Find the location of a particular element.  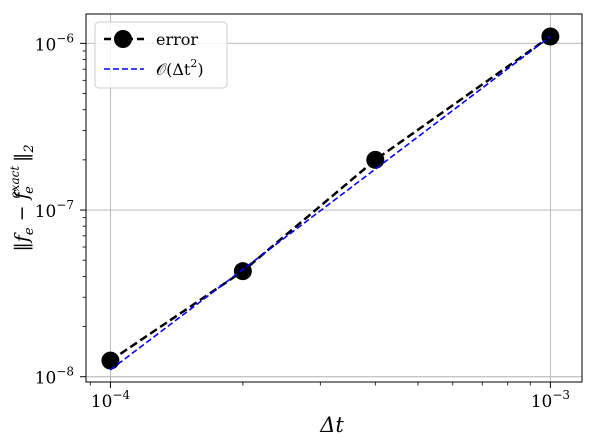

legend-order-label: 𝒪(Δt2) is located at coordinates (180, 68).